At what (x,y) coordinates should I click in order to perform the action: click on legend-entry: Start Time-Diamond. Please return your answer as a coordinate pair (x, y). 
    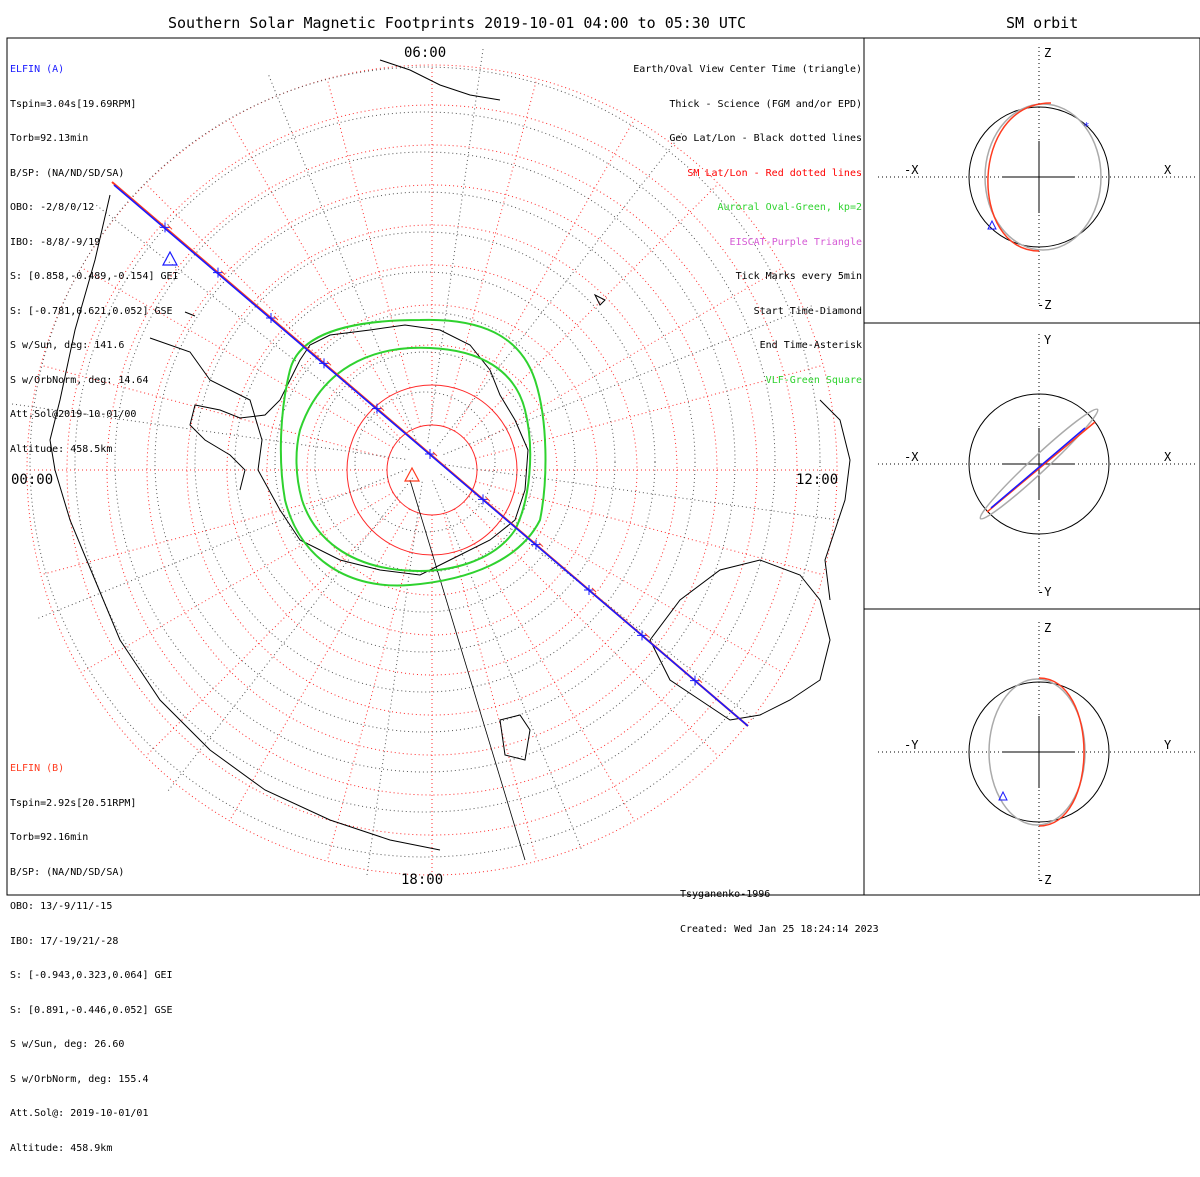
    Looking at the image, I should click on (807, 311).